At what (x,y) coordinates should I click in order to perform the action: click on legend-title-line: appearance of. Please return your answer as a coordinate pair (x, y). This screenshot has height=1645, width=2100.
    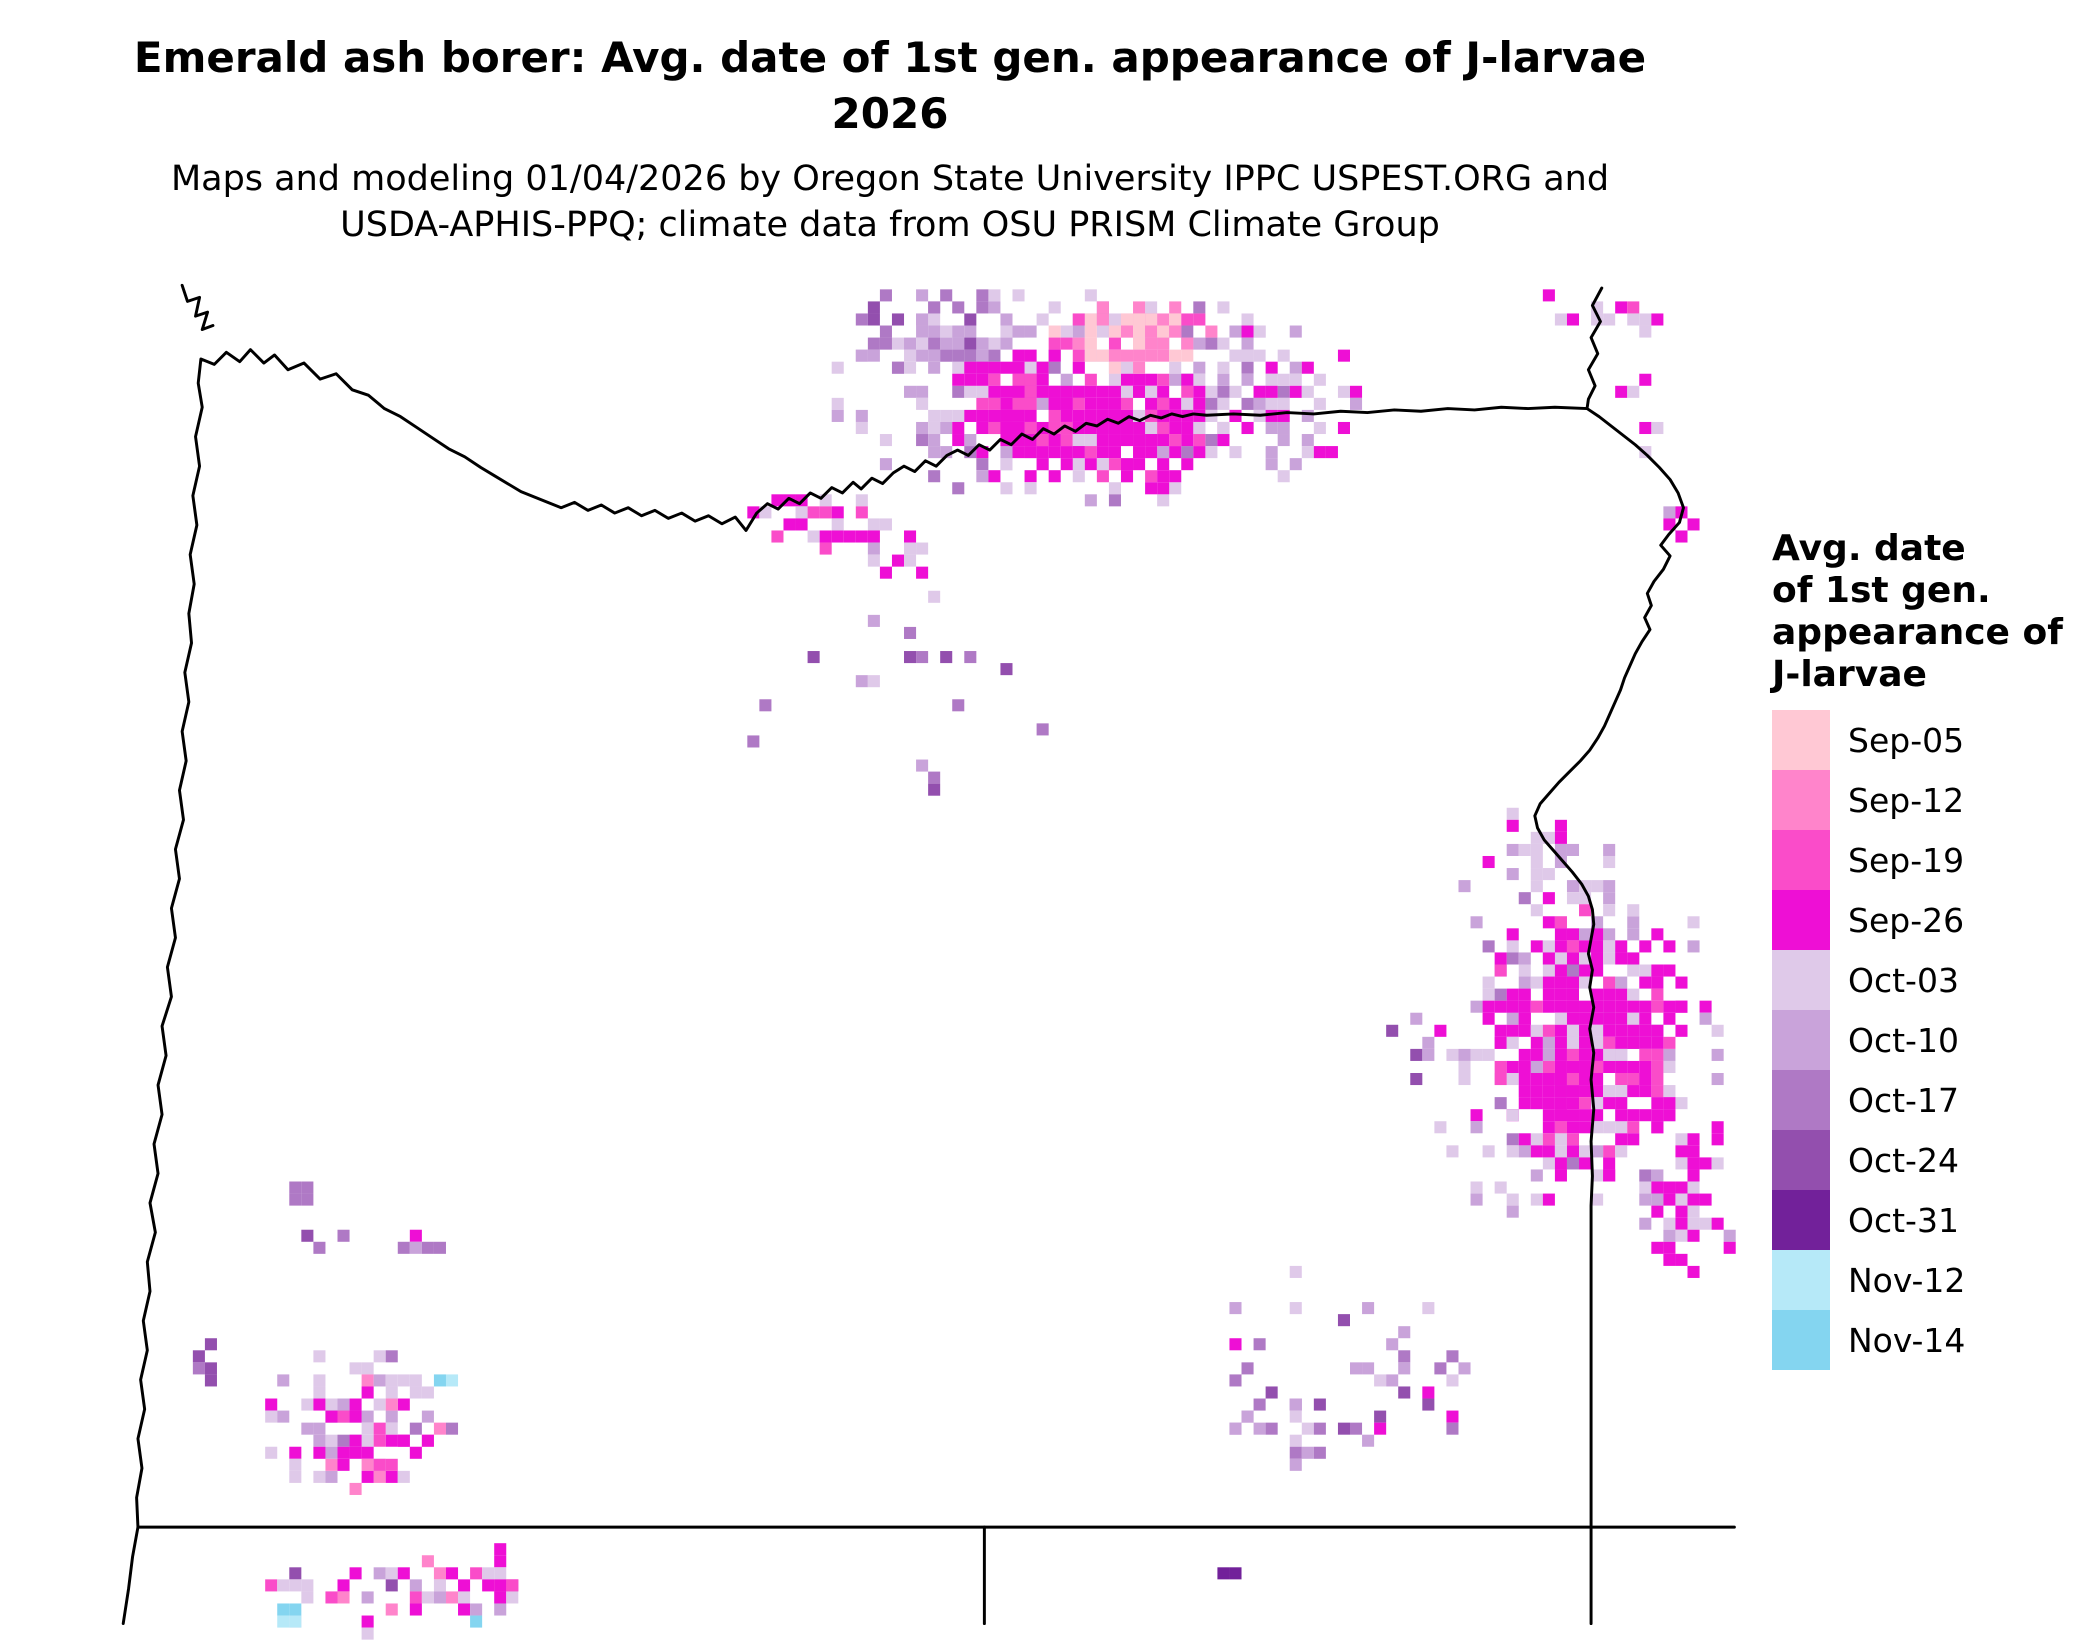
    Looking at the image, I should click on (1917, 632).